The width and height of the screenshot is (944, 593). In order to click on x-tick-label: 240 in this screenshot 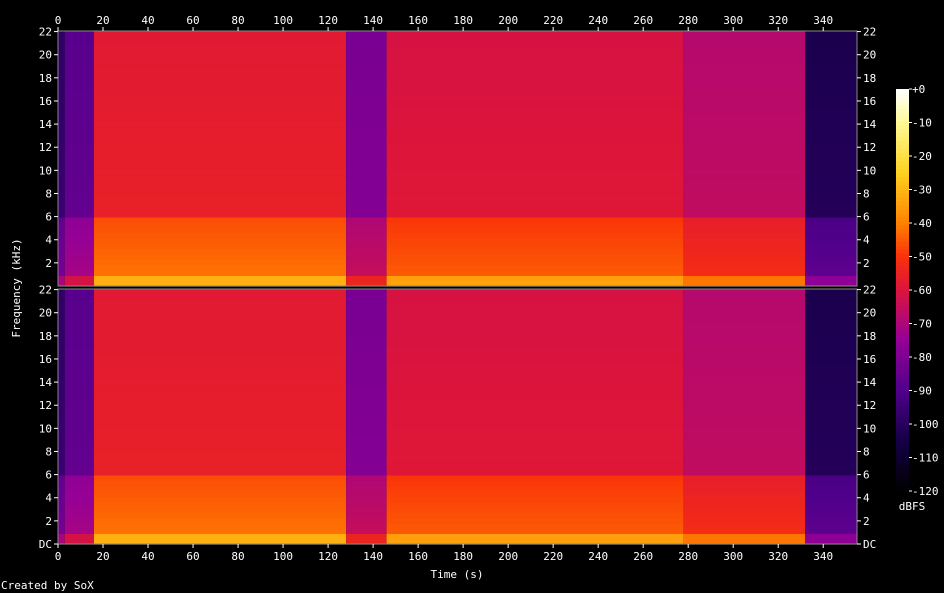, I will do `click(598, 20)`.